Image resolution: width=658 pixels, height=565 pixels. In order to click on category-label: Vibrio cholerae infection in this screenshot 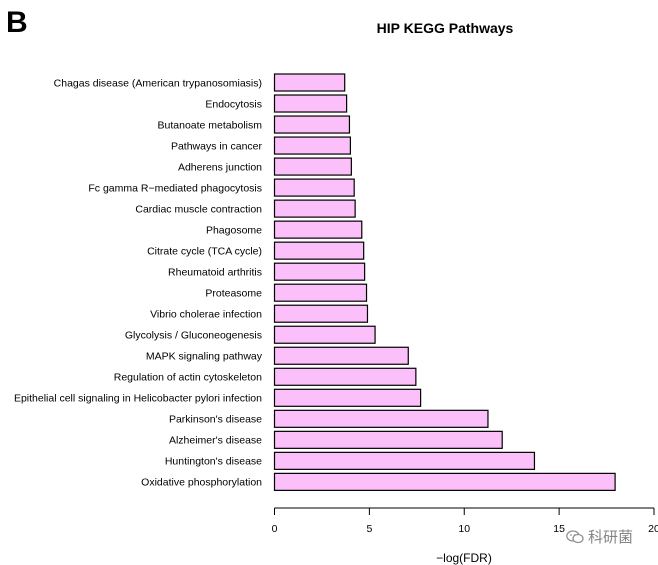, I will do `click(206, 315)`.